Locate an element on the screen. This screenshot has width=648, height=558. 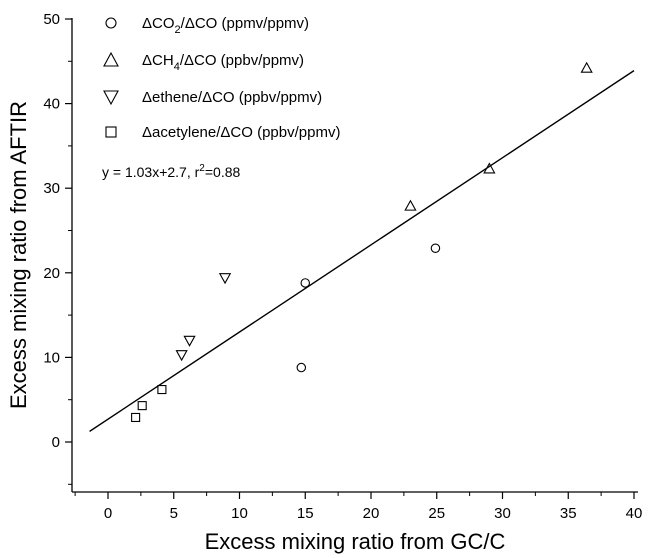
legend-label: ΔCH4/ΔCO (ppbv/ppmv) is located at coordinates (223, 62).